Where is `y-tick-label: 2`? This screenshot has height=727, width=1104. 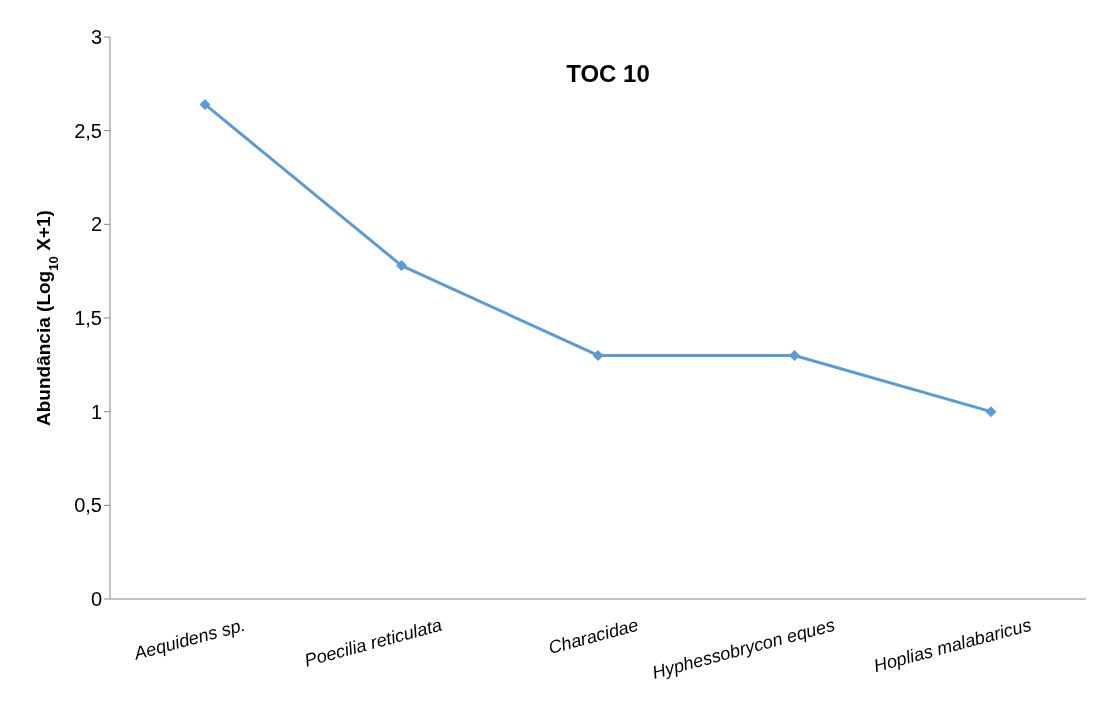
y-tick-label: 2 is located at coordinates (96, 224).